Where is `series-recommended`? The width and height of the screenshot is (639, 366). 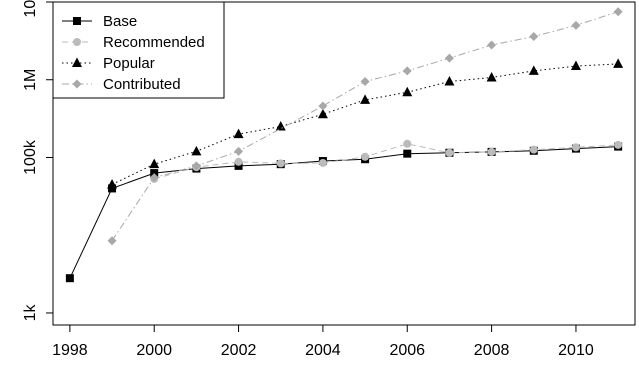 series-recommended is located at coordinates (386, 161).